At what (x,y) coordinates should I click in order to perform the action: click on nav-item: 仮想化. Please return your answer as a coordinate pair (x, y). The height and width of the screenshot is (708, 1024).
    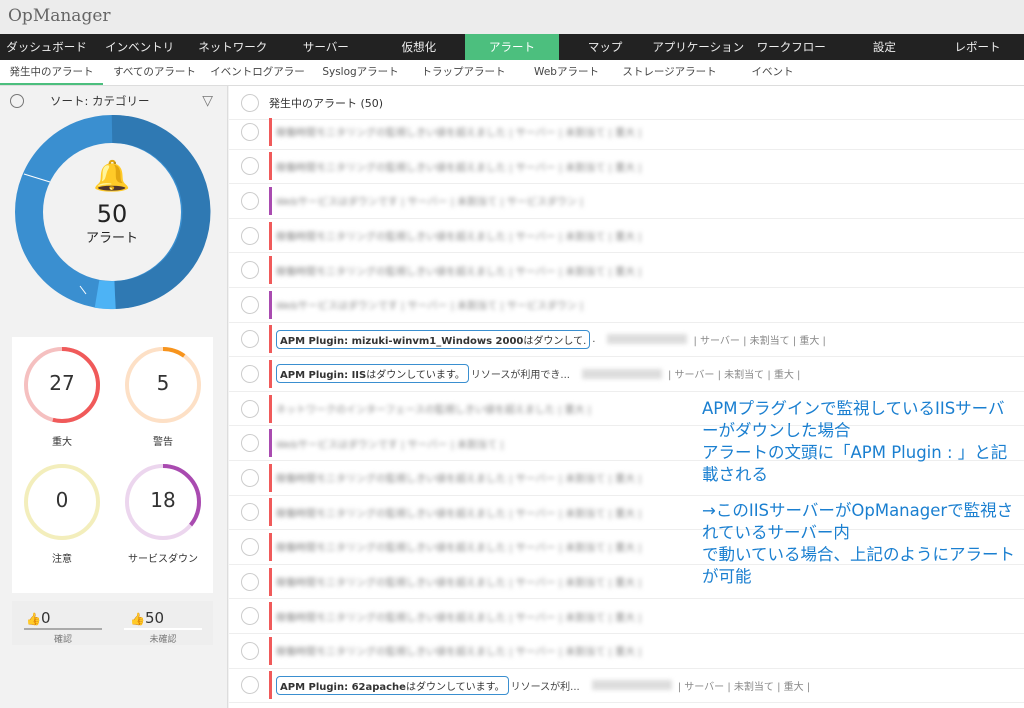
    Looking at the image, I should click on (419, 47).